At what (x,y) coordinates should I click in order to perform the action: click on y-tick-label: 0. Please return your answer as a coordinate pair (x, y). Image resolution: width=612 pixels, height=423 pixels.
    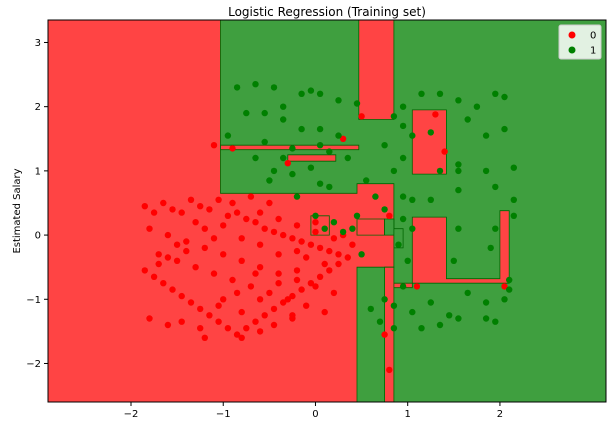
    Looking at the image, I should click on (38, 236).